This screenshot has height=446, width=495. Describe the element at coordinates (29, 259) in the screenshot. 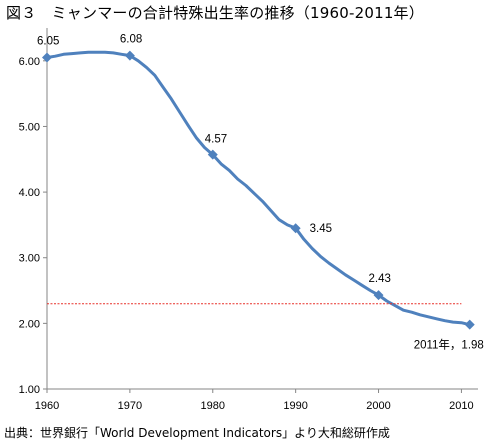

I see `y-tick-label: 3.00` at that location.